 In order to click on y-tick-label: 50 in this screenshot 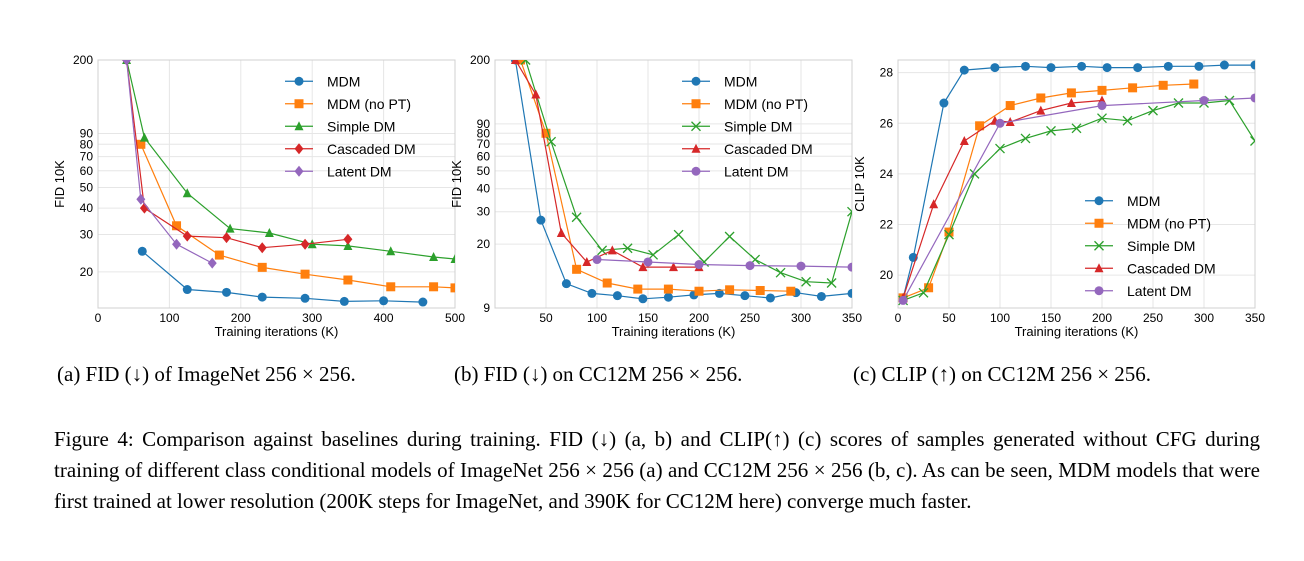, I will do `click(484, 171)`.